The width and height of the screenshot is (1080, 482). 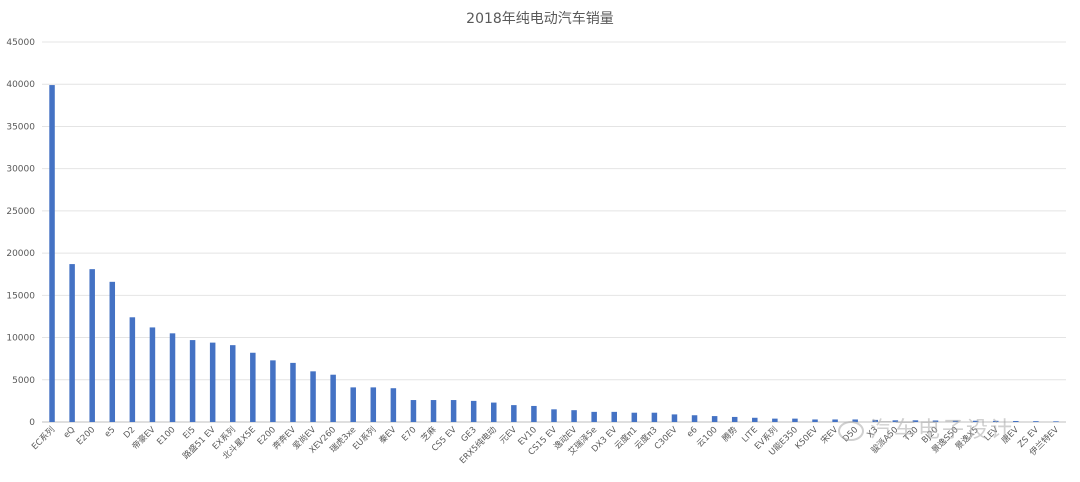 What do you see at coordinates (166, 436) in the screenshot?
I see `x-tick-label: E100` at bounding box center [166, 436].